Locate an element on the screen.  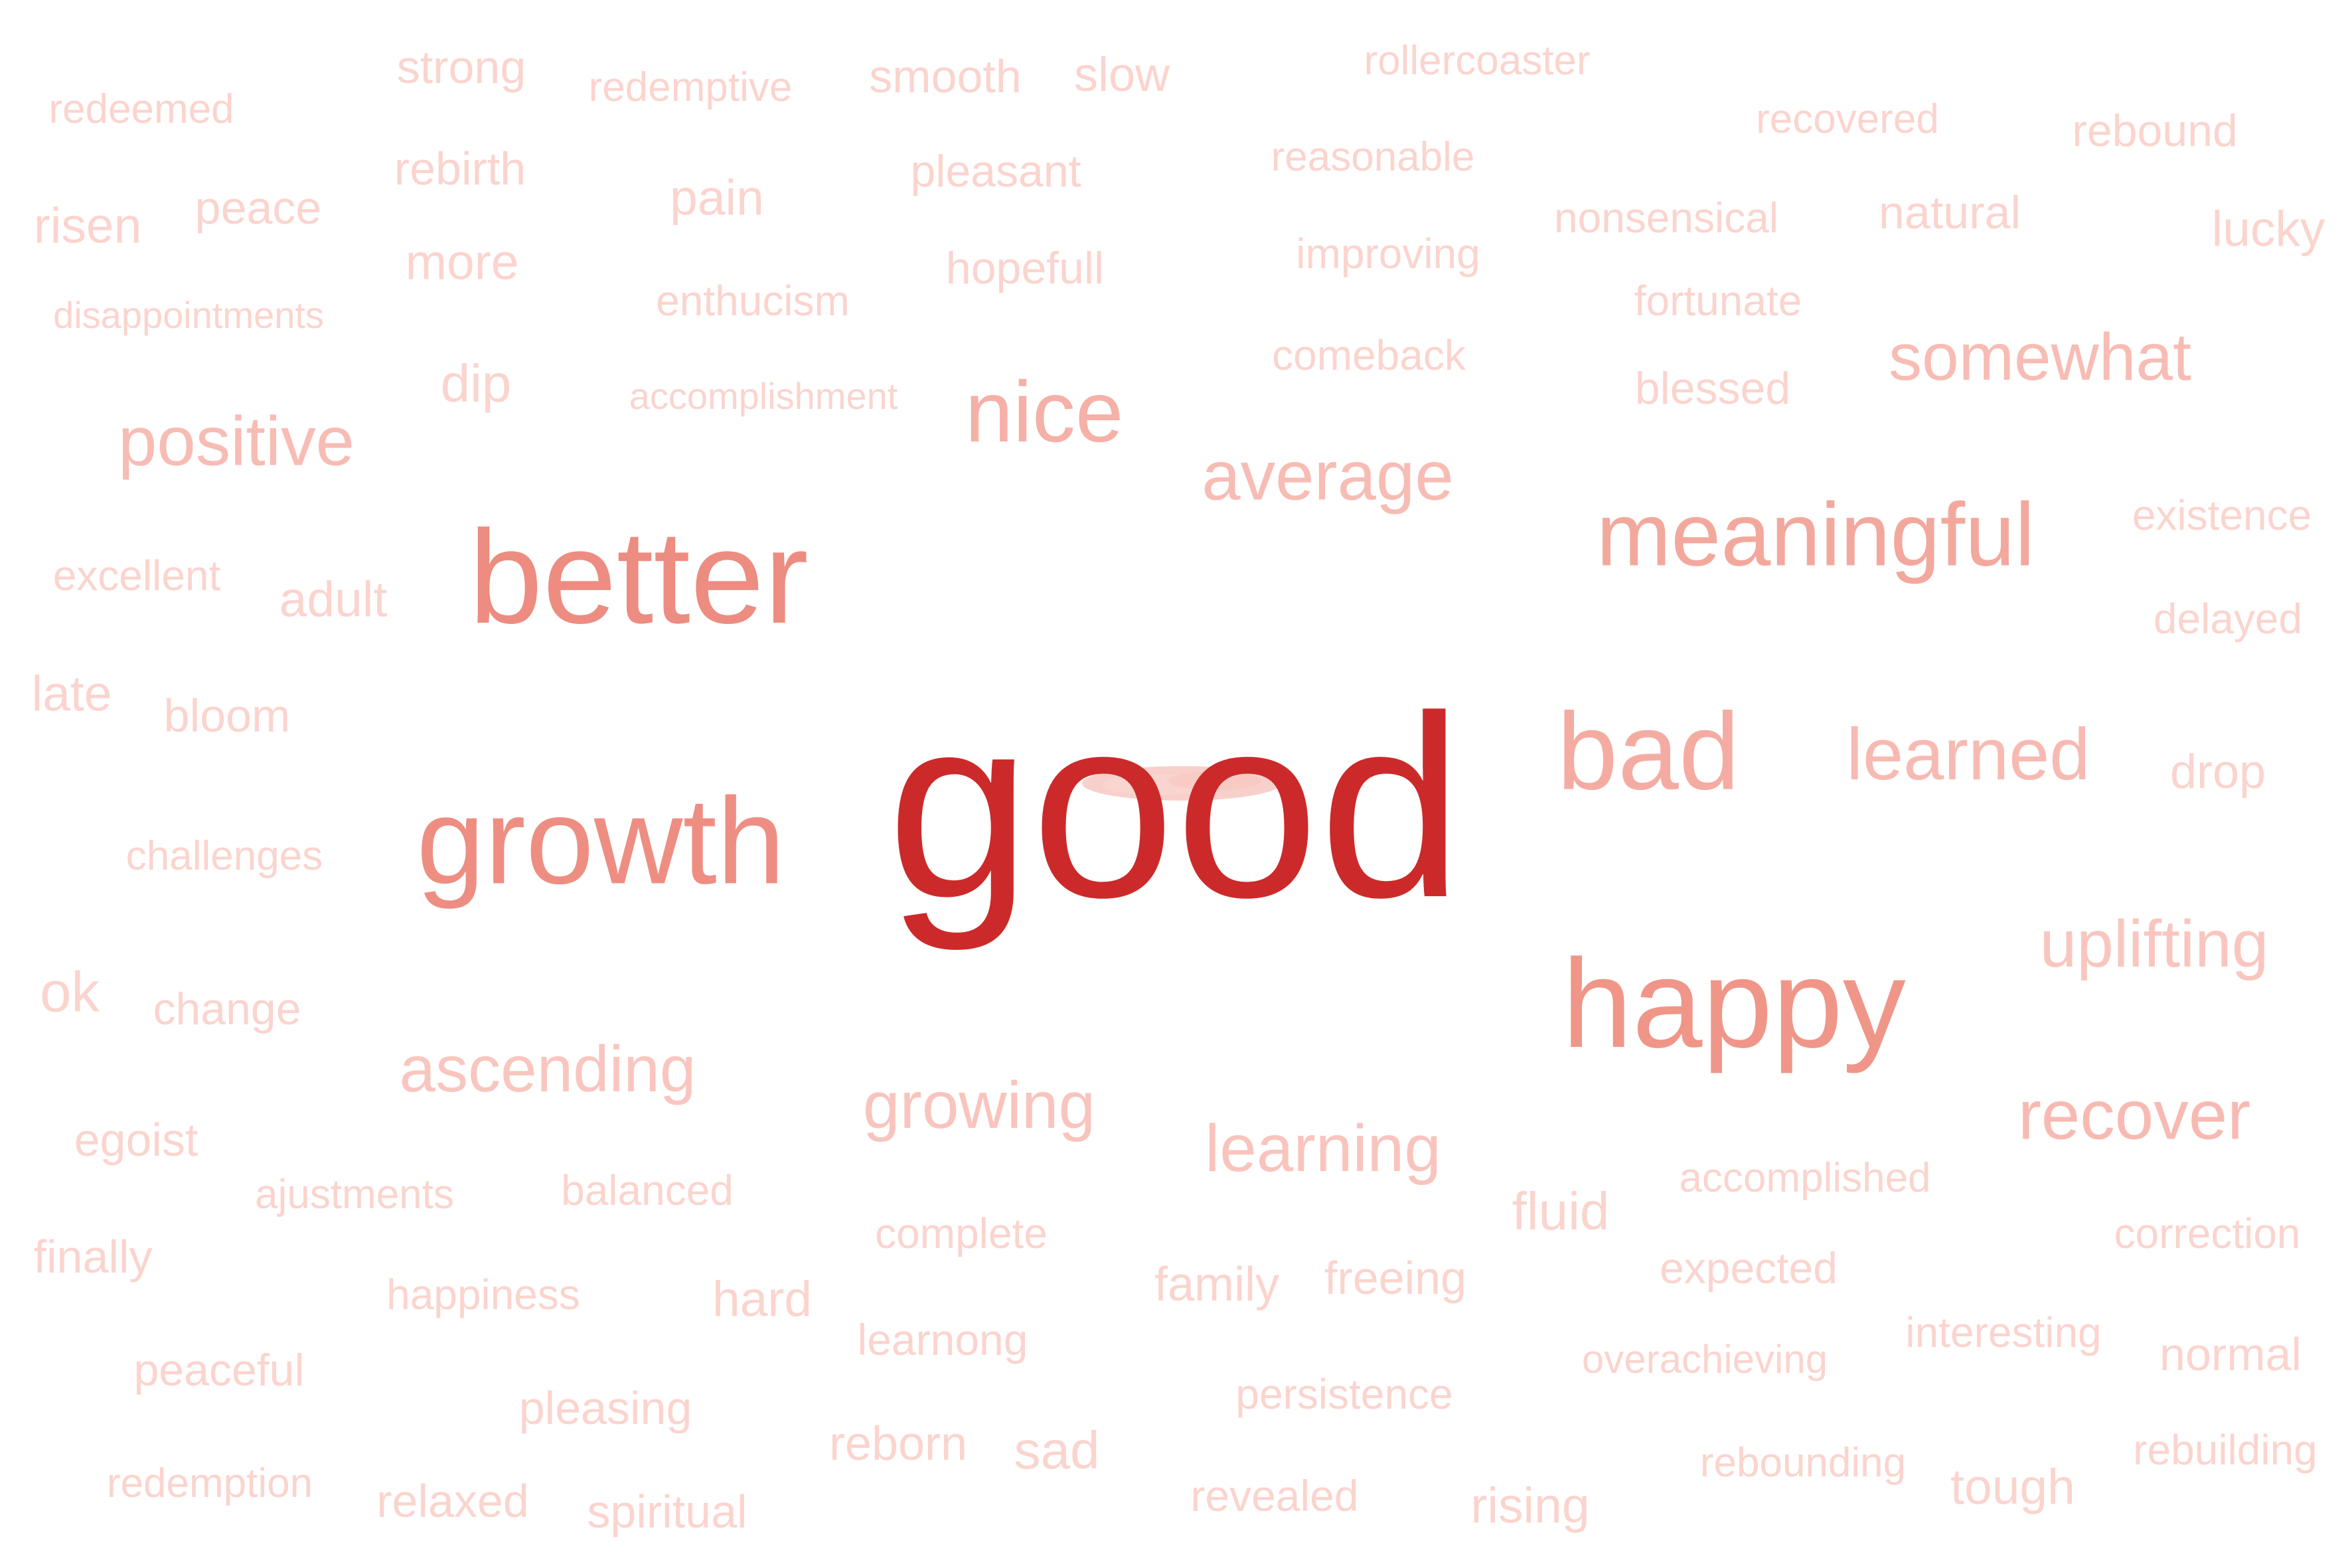
word-delayed: delayed is located at coordinates (2228, 619).